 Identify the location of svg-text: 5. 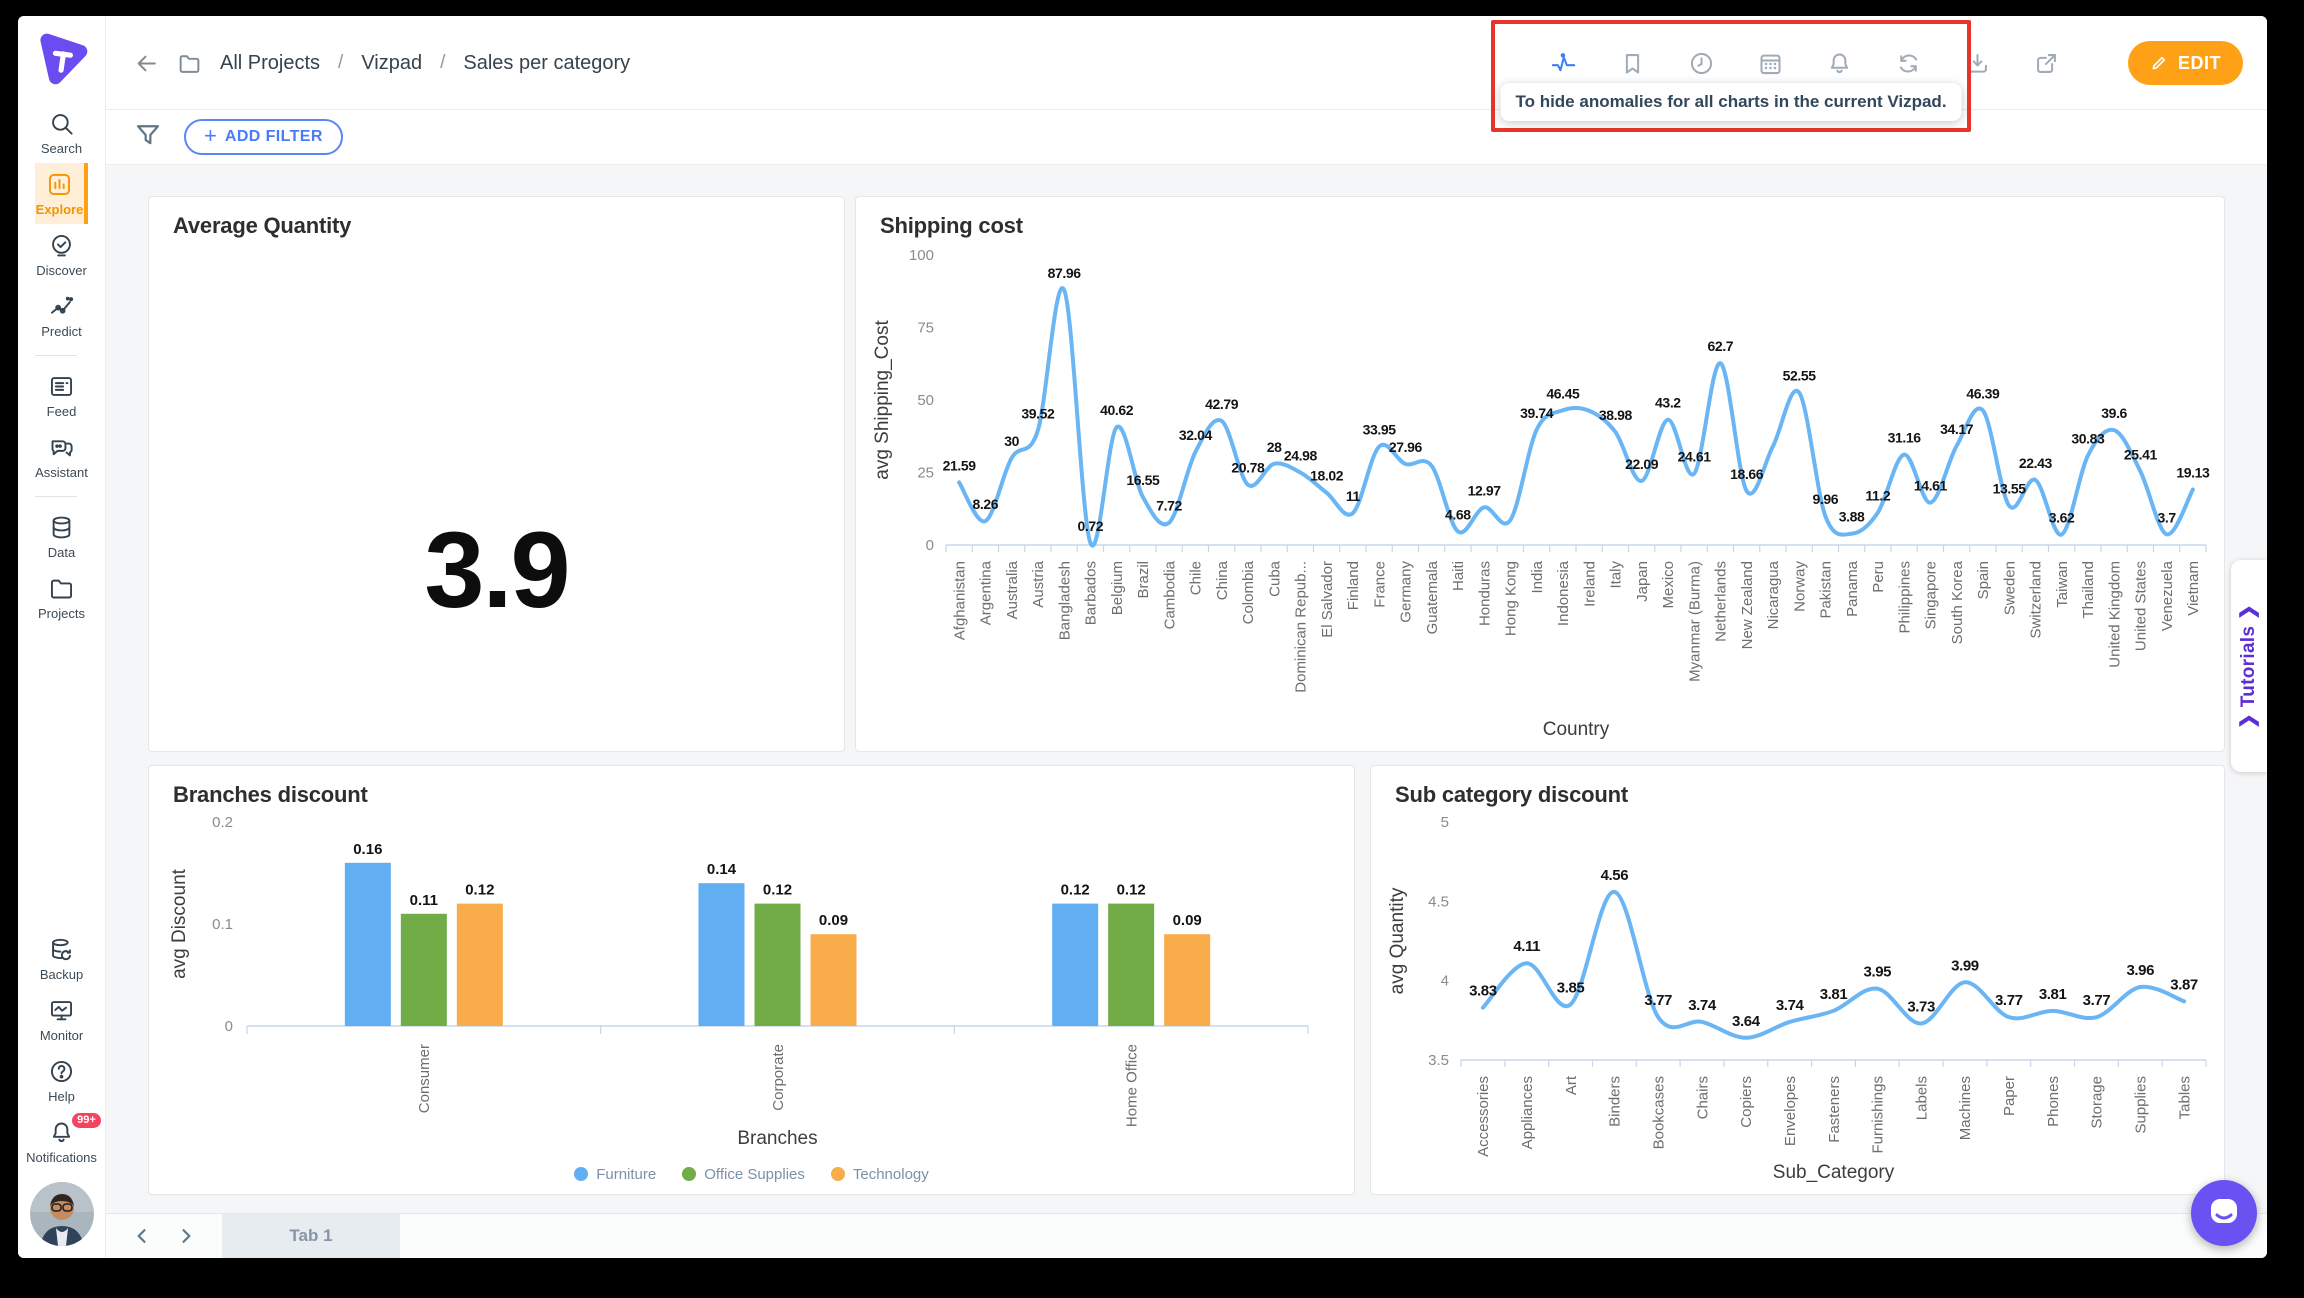
(1445, 822).